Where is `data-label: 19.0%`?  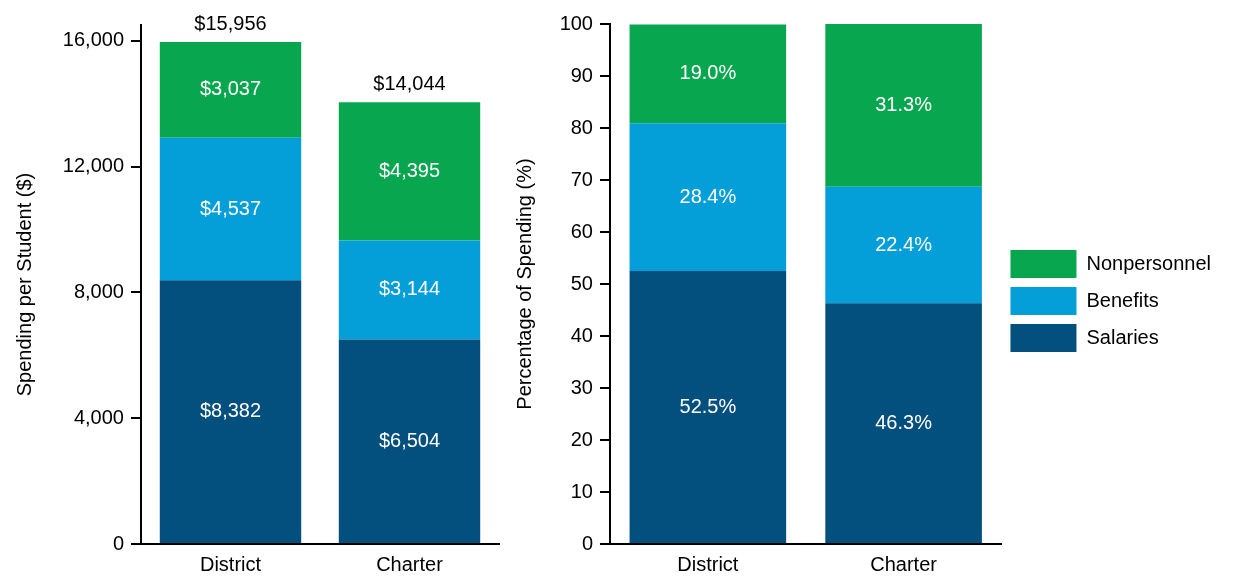 data-label: 19.0% is located at coordinates (708, 72).